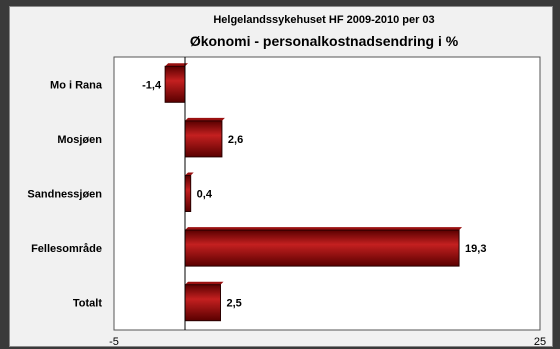 This screenshot has height=349, width=560. Describe the element at coordinates (540, 342) in the screenshot. I see `x-tick-max: 25` at that location.